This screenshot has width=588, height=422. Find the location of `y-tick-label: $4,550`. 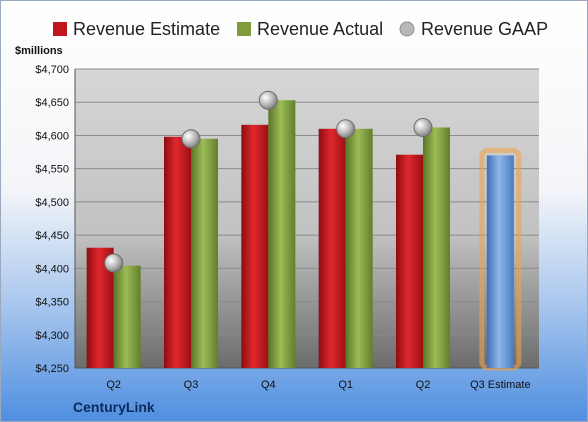

y-tick-label: $4,550 is located at coordinates (52, 170).